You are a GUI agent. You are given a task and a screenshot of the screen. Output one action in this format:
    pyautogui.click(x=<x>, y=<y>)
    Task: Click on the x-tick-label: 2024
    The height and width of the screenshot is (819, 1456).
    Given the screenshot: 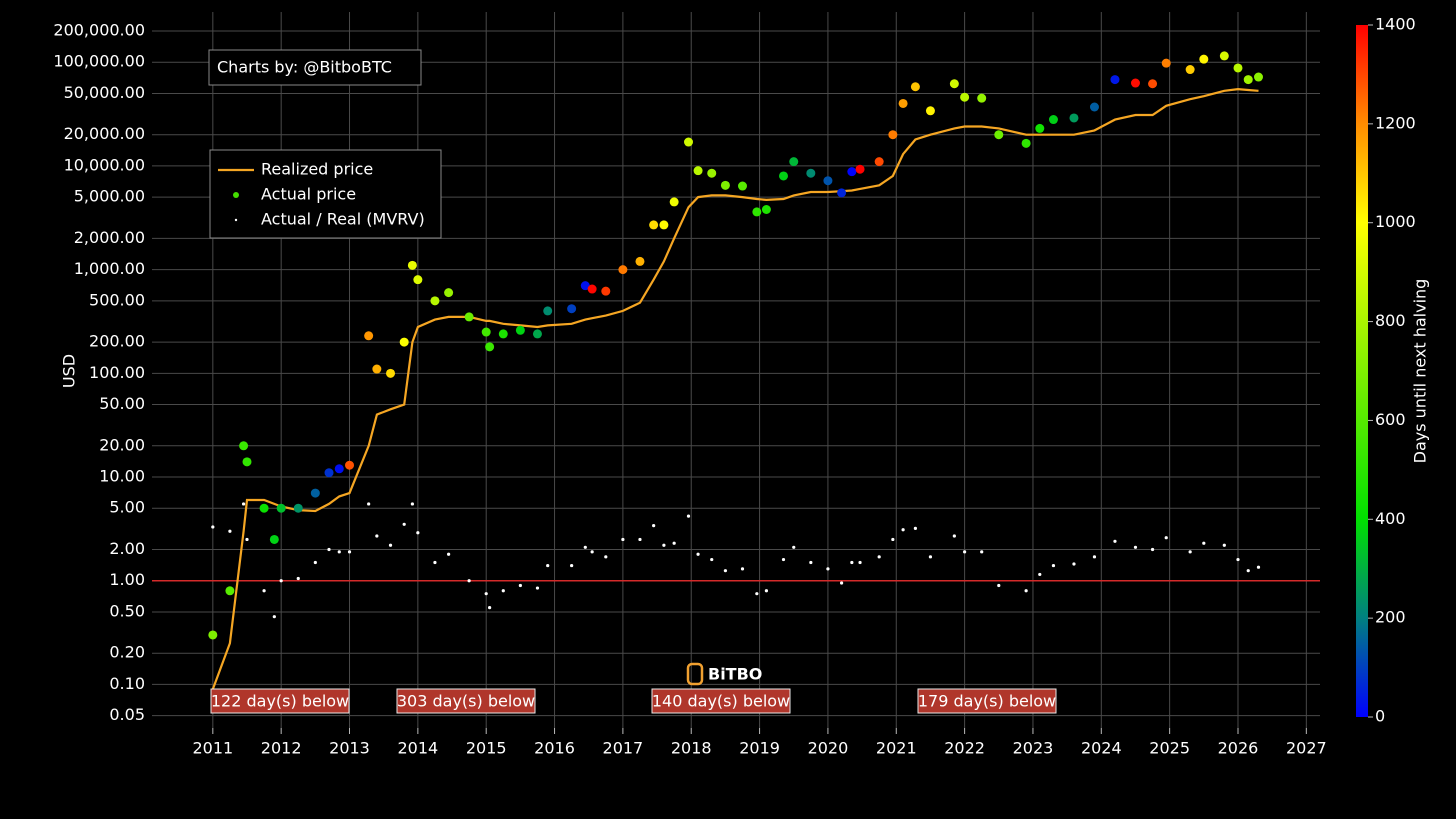 What is the action you would take?
    pyautogui.click(x=1101, y=748)
    